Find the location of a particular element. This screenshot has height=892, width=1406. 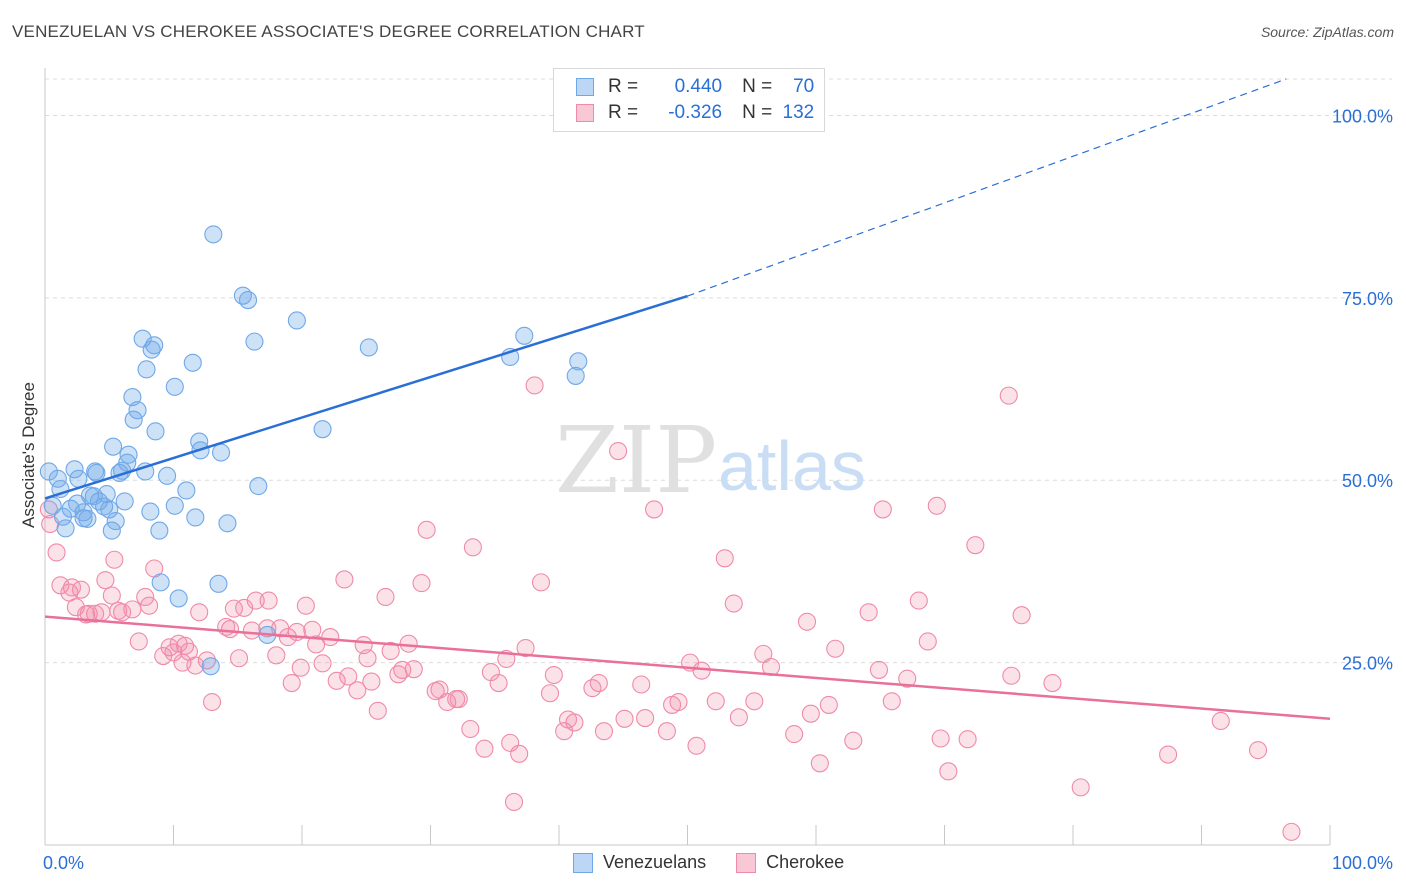

legend-swatch-cherokee is located at coordinates (585, 113).